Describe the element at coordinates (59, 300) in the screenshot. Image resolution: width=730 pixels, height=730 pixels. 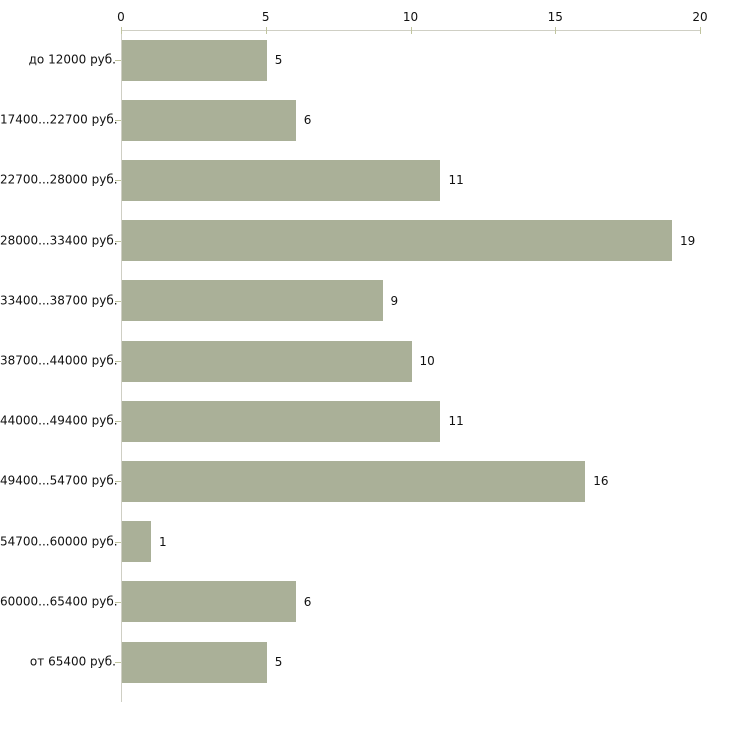
I see `category-label: 33400...38700 руб.` at that location.